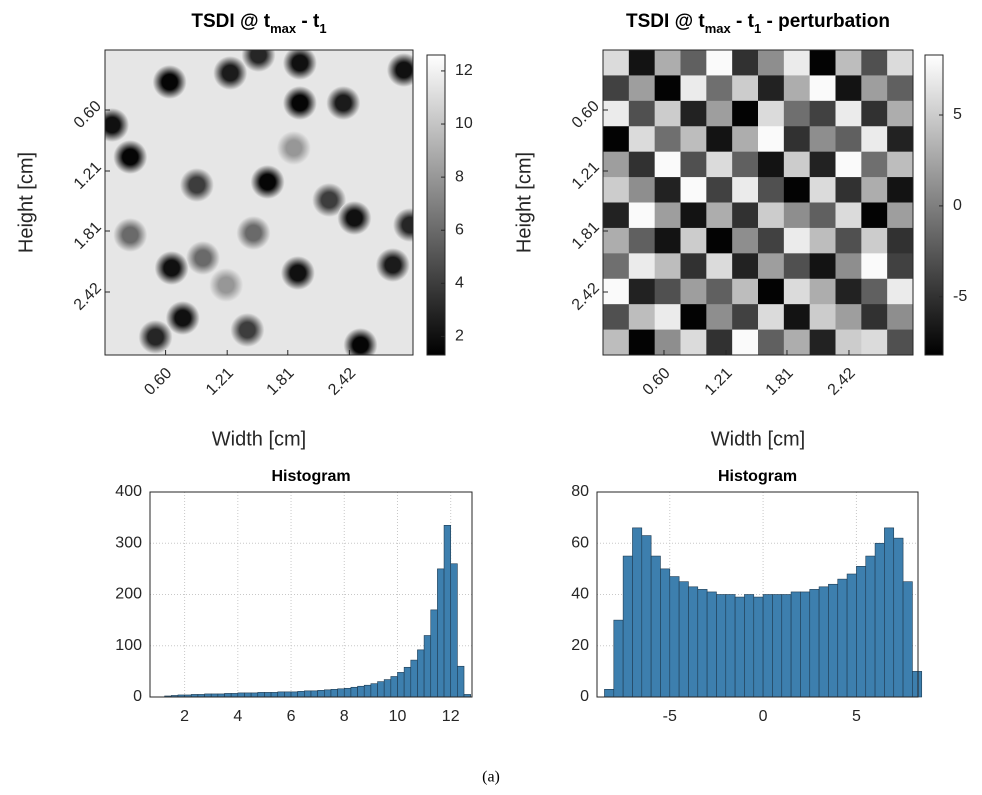  What do you see at coordinates (763, 716) in the screenshot?
I see `x-tick-label: 0` at bounding box center [763, 716].